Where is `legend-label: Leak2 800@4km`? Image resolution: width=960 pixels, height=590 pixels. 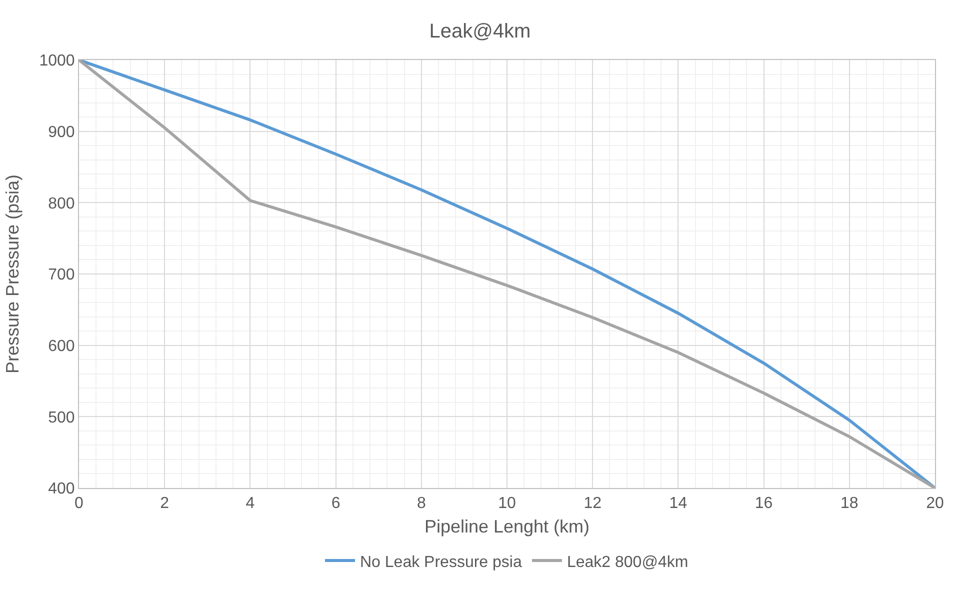
legend-label: Leak2 800@4km is located at coordinates (627, 562).